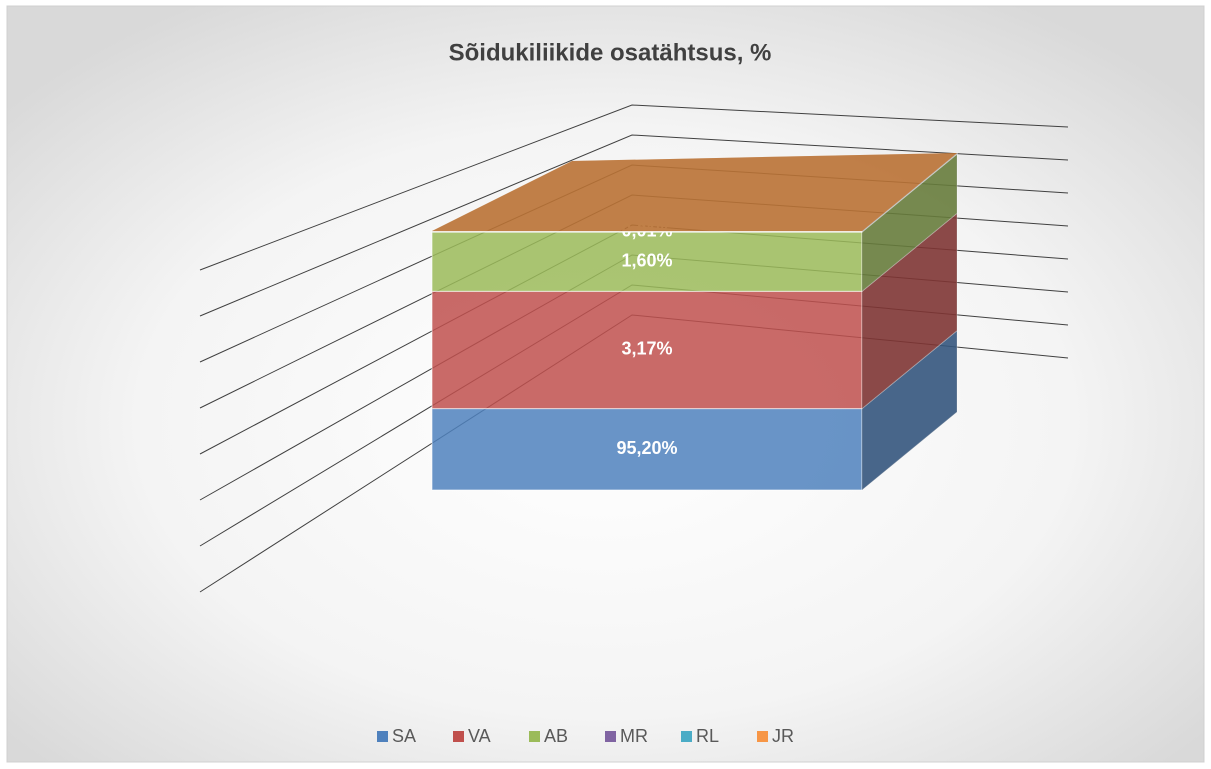 The height and width of the screenshot is (769, 1211). What do you see at coordinates (556, 736) in the screenshot?
I see `legend-label: AB` at bounding box center [556, 736].